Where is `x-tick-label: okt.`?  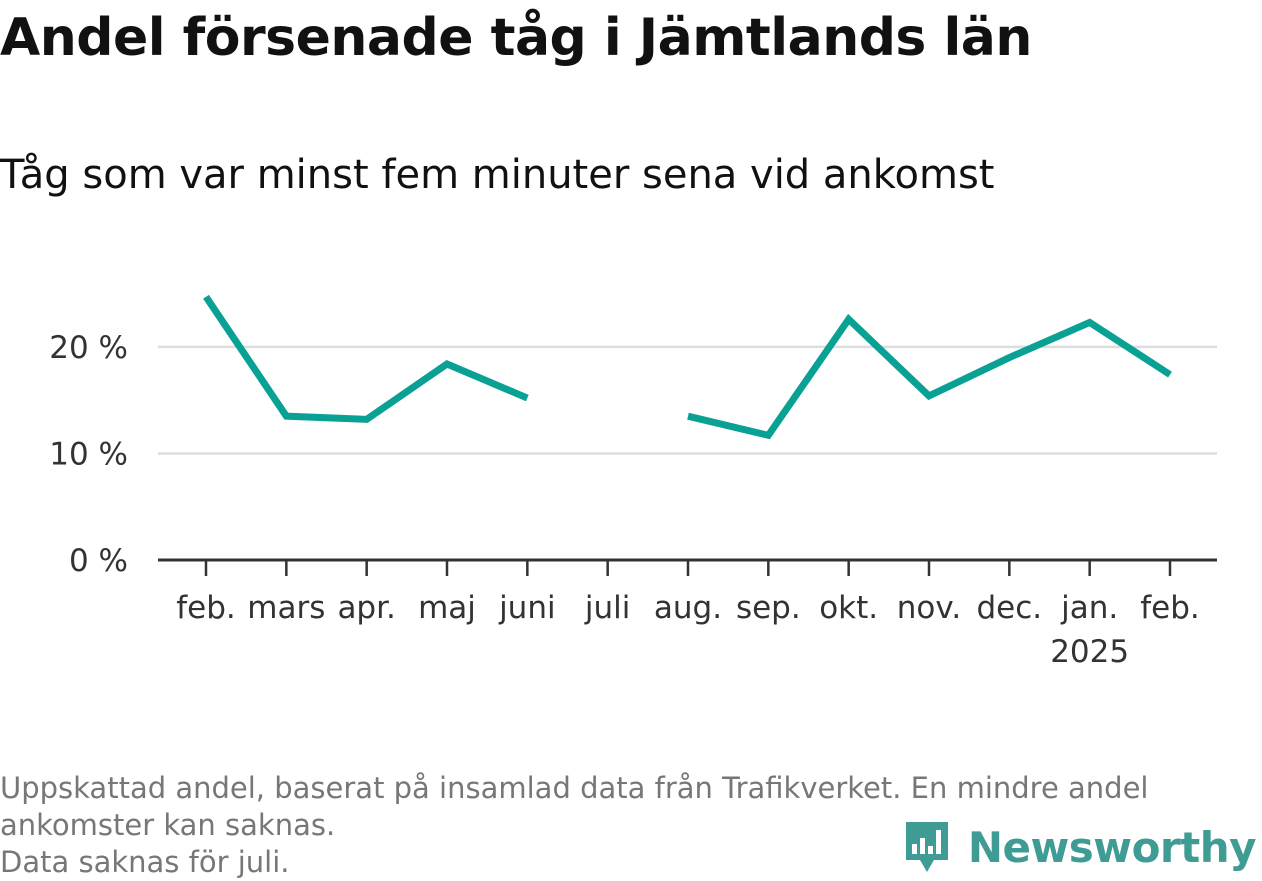 x-tick-label: okt. is located at coordinates (848, 608).